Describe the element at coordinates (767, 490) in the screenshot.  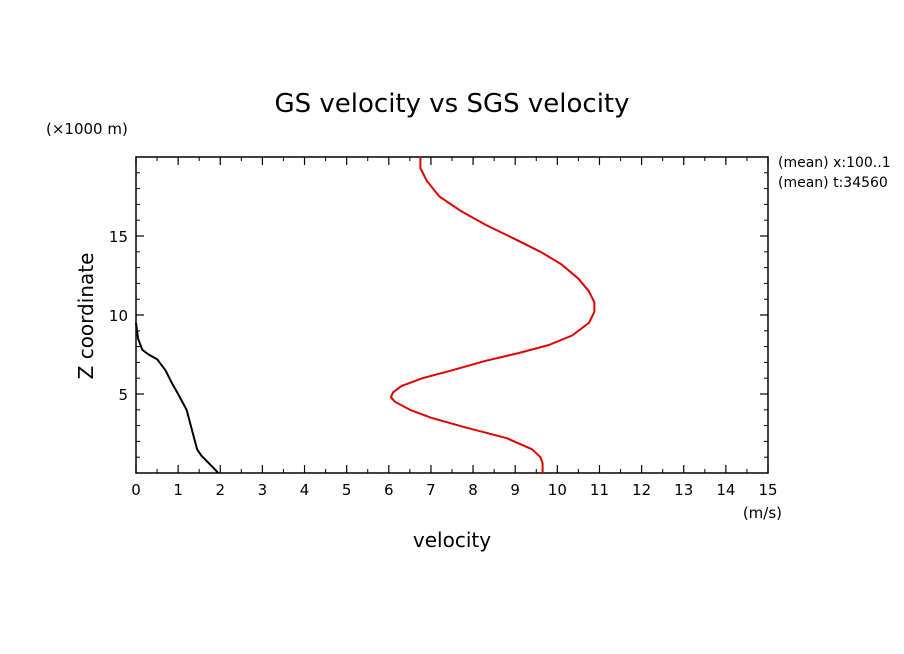
I see `x-tick-label: 15` at that location.